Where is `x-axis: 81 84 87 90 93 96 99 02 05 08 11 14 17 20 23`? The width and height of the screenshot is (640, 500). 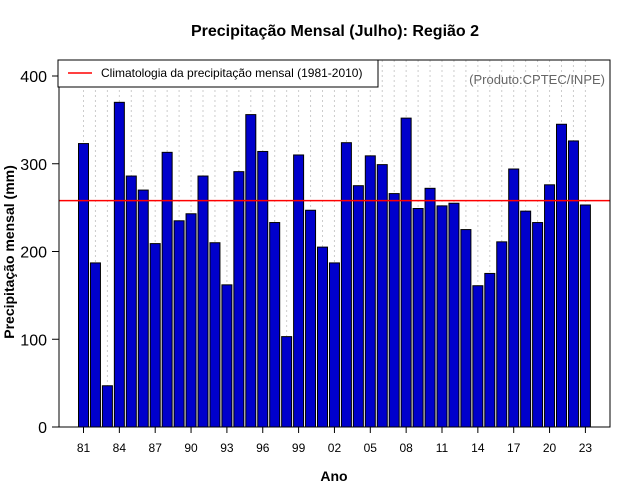
x-axis: 81 84 87 90 93 96 99 02 05 08 11 14 17 20 23 is located at coordinates (335, 441).